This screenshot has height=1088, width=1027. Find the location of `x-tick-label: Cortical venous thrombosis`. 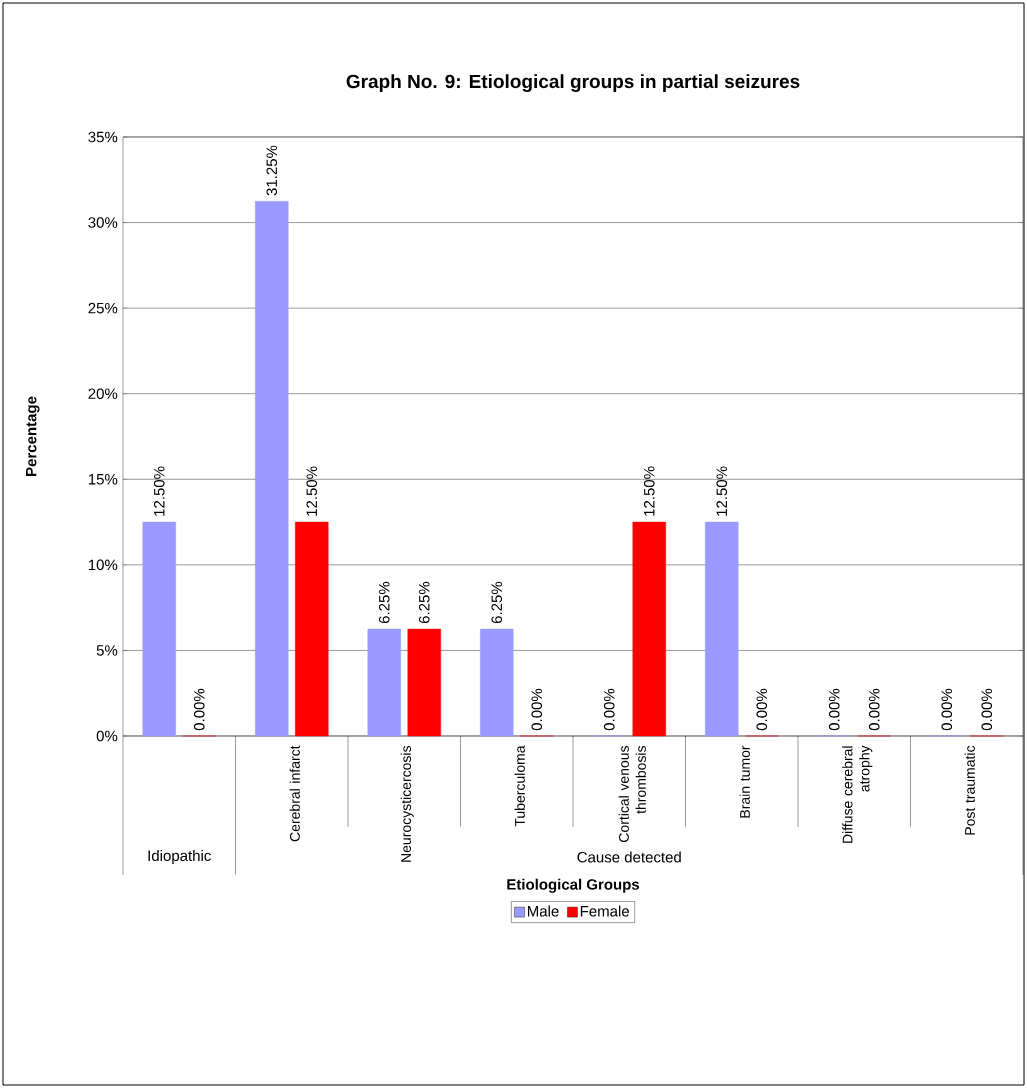

x-tick-label: Cortical venous thrombosis is located at coordinates (632, 793).